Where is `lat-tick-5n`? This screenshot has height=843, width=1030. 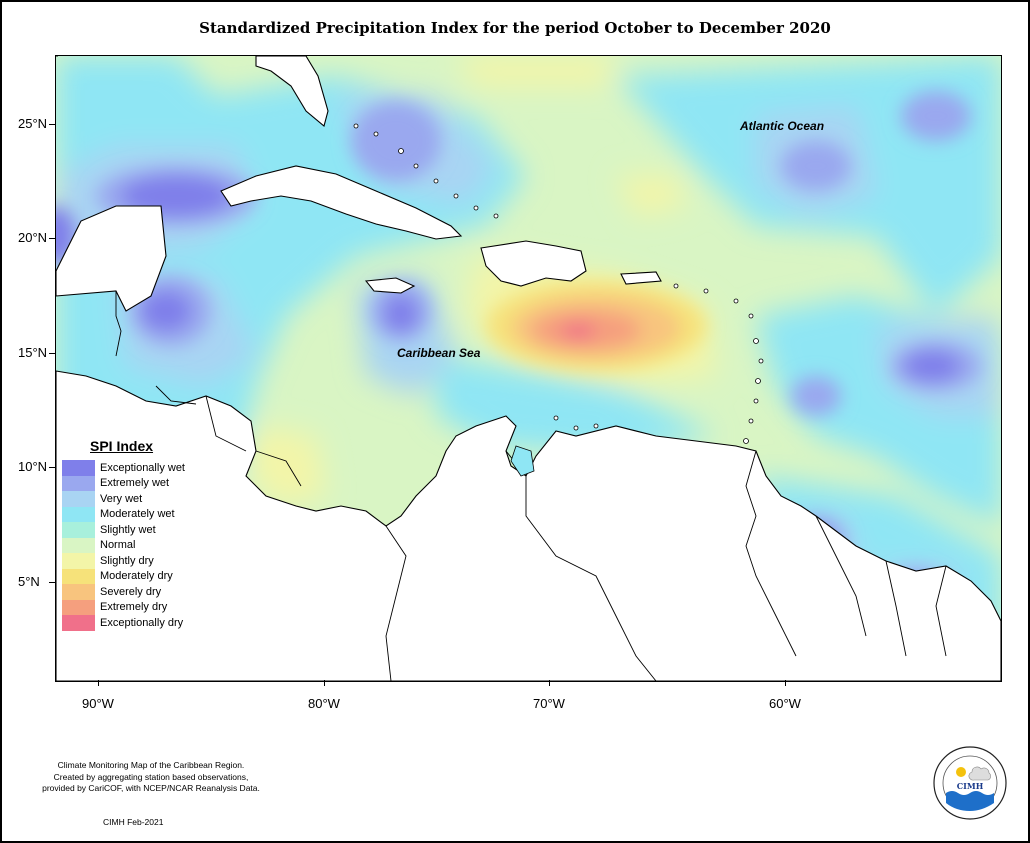 lat-tick-5n is located at coordinates (52, 582).